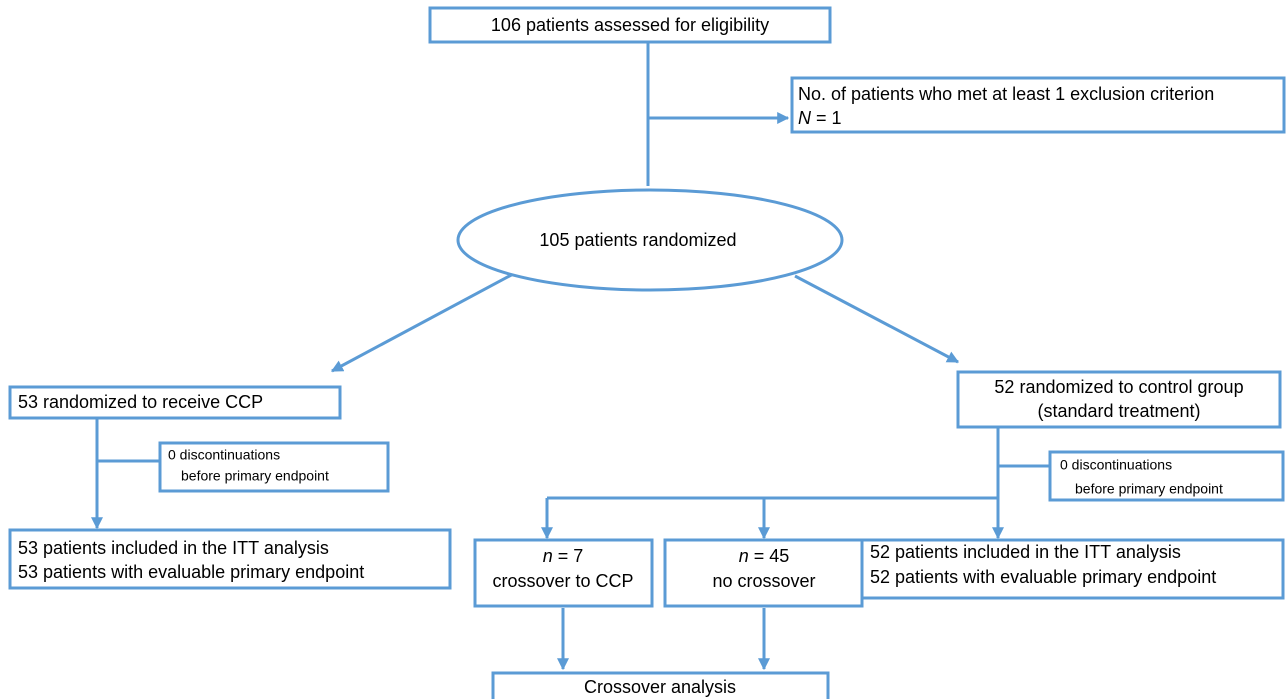 Image resolution: width=1286 pixels, height=699 pixels. Describe the element at coordinates (1118, 387) in the screenshot. I see `node-text: 52 randomized to control group` at that location.